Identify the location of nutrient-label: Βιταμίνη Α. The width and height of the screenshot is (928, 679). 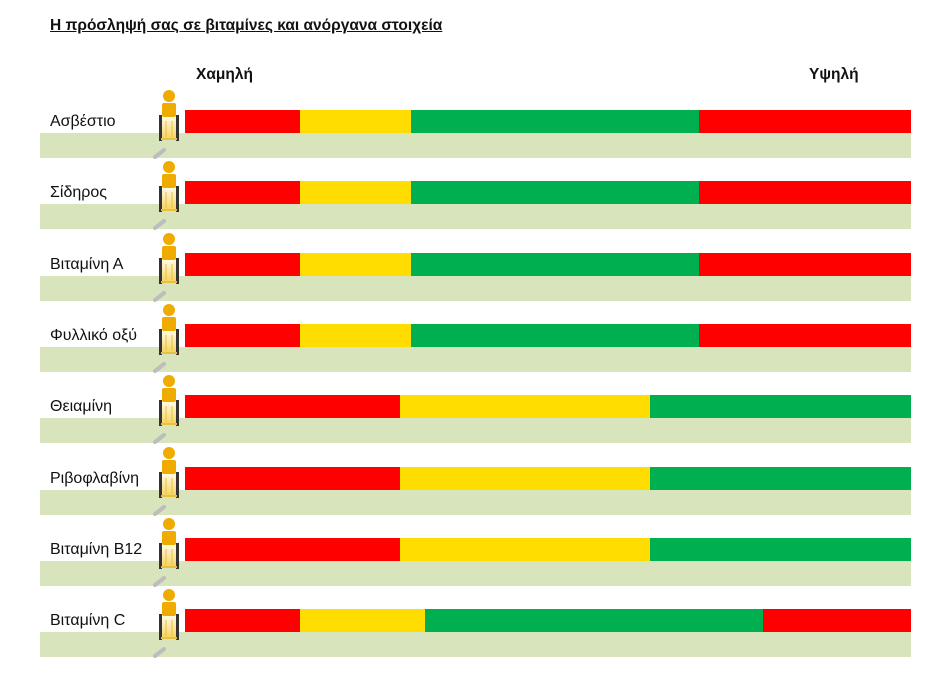
(87, 264).